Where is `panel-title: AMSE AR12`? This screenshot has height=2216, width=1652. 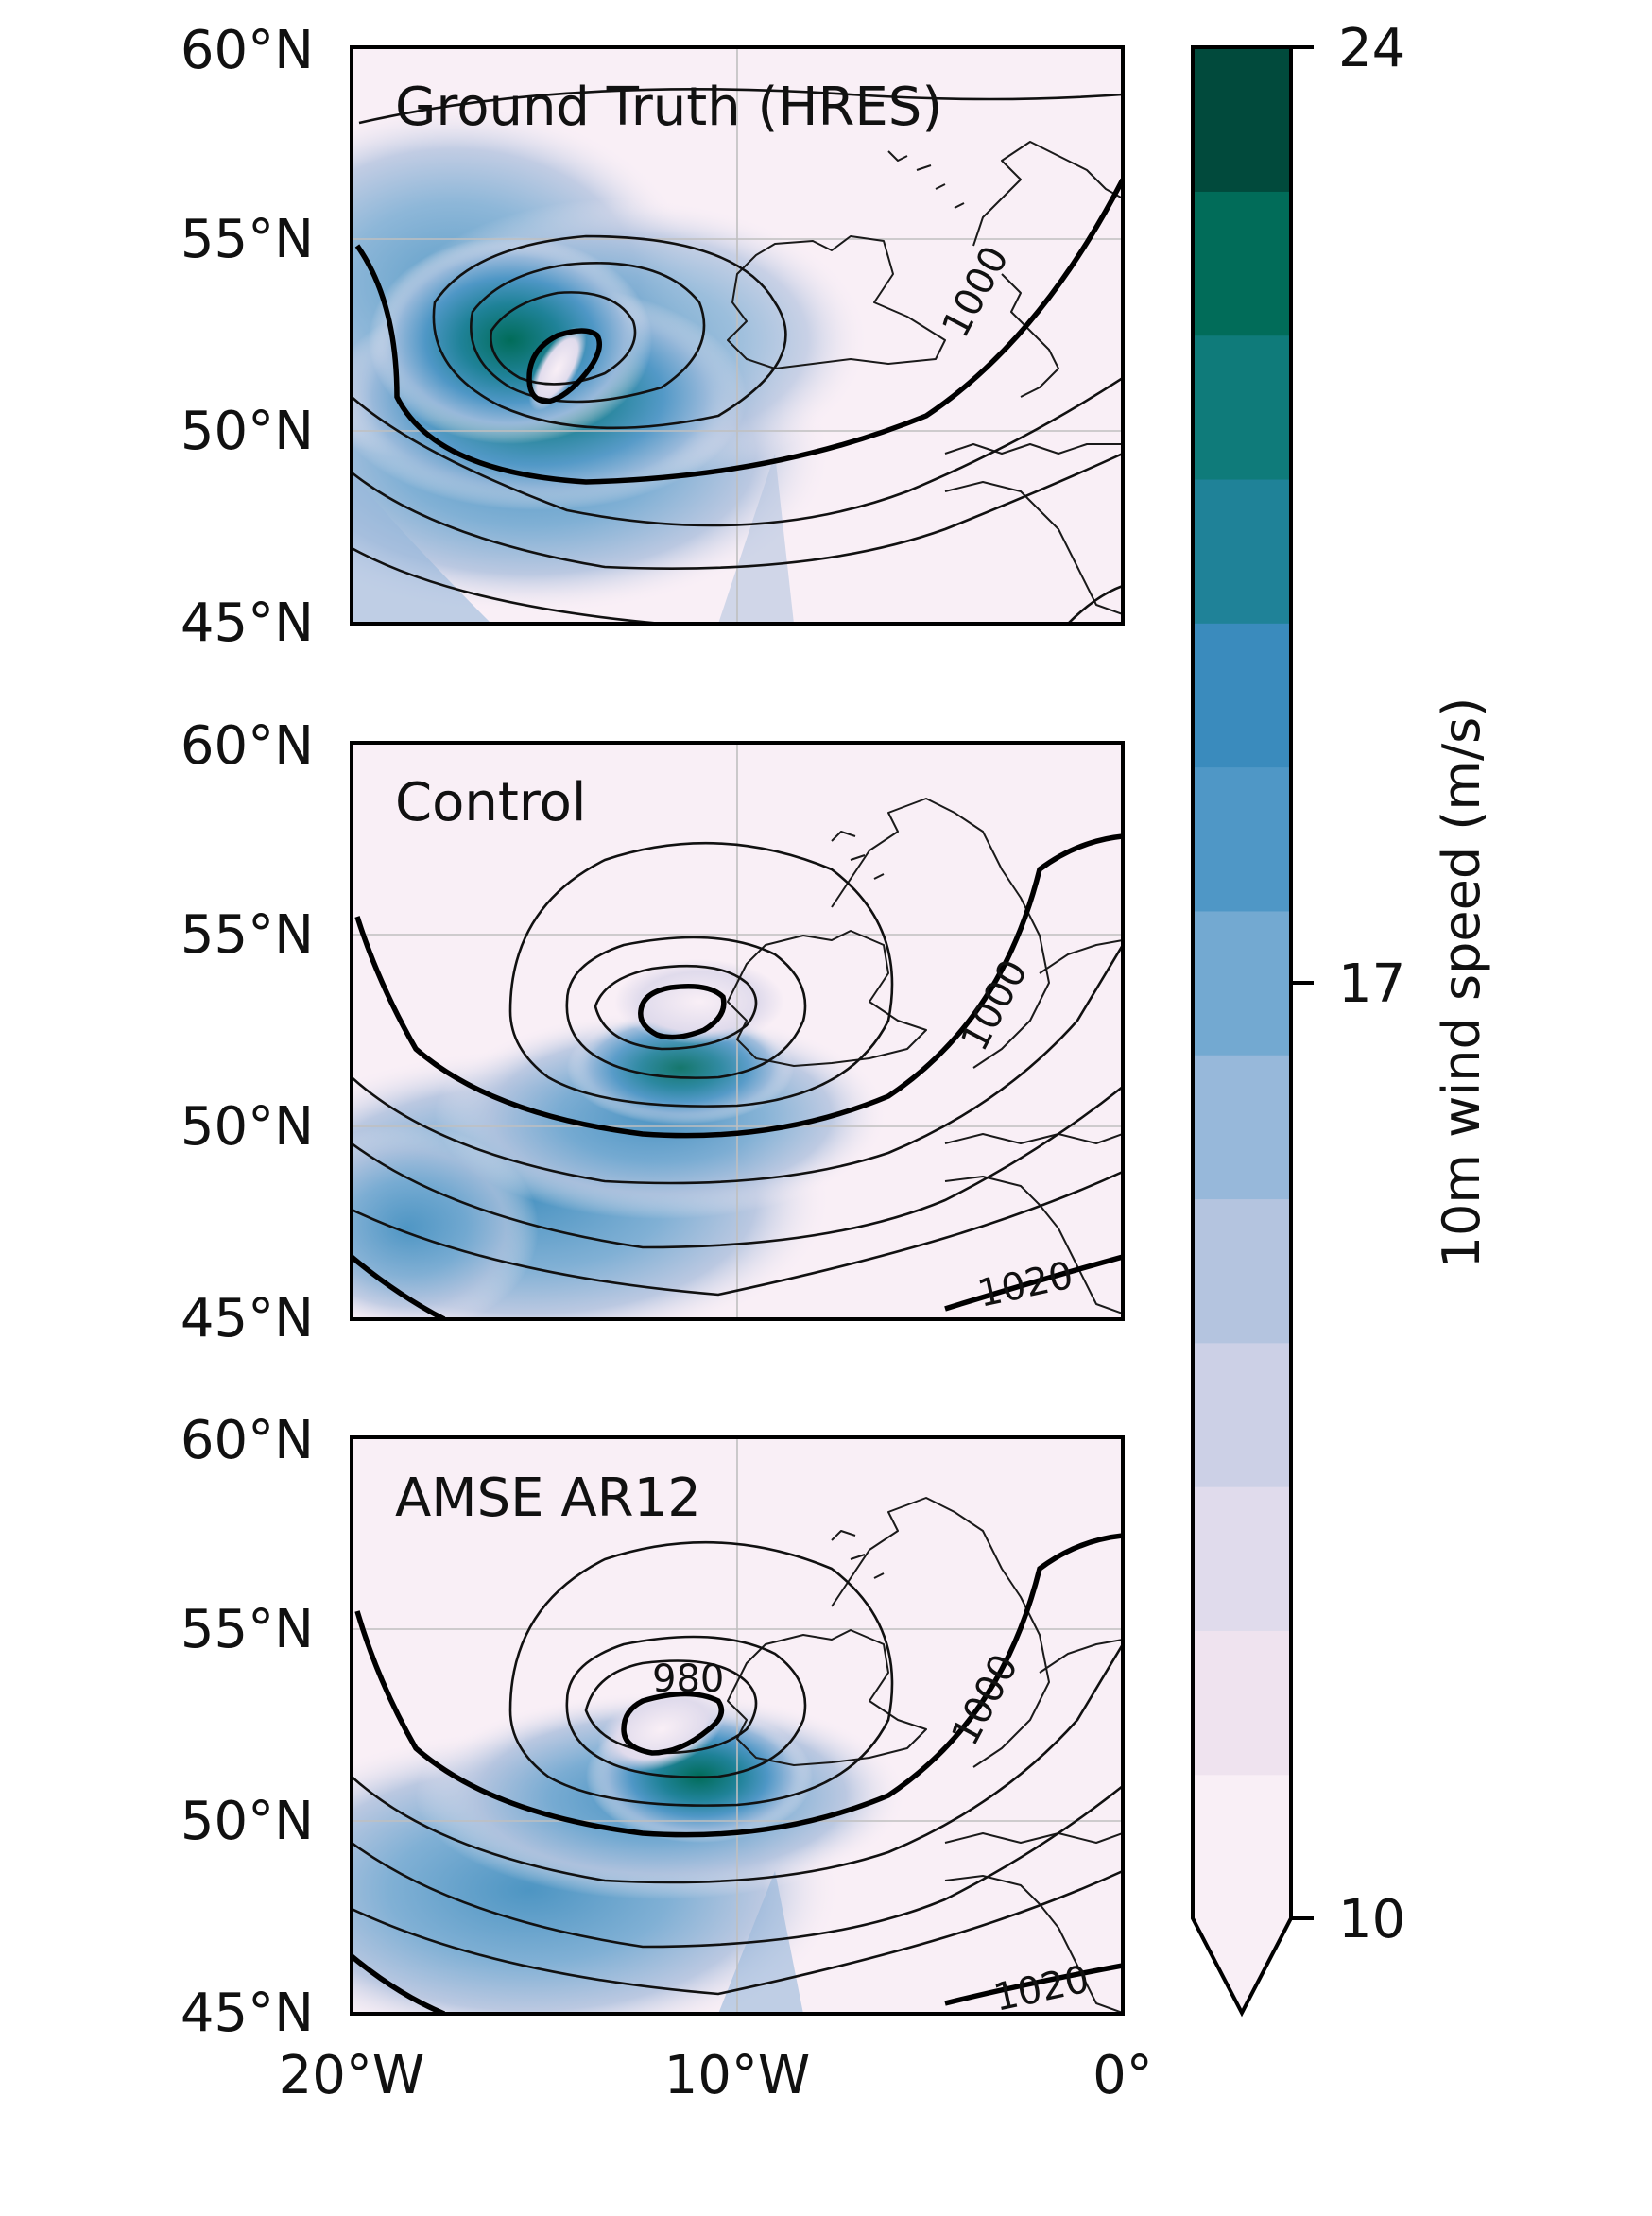 panel-title: AMSE AR12 is located at coordinates (548, 1498).